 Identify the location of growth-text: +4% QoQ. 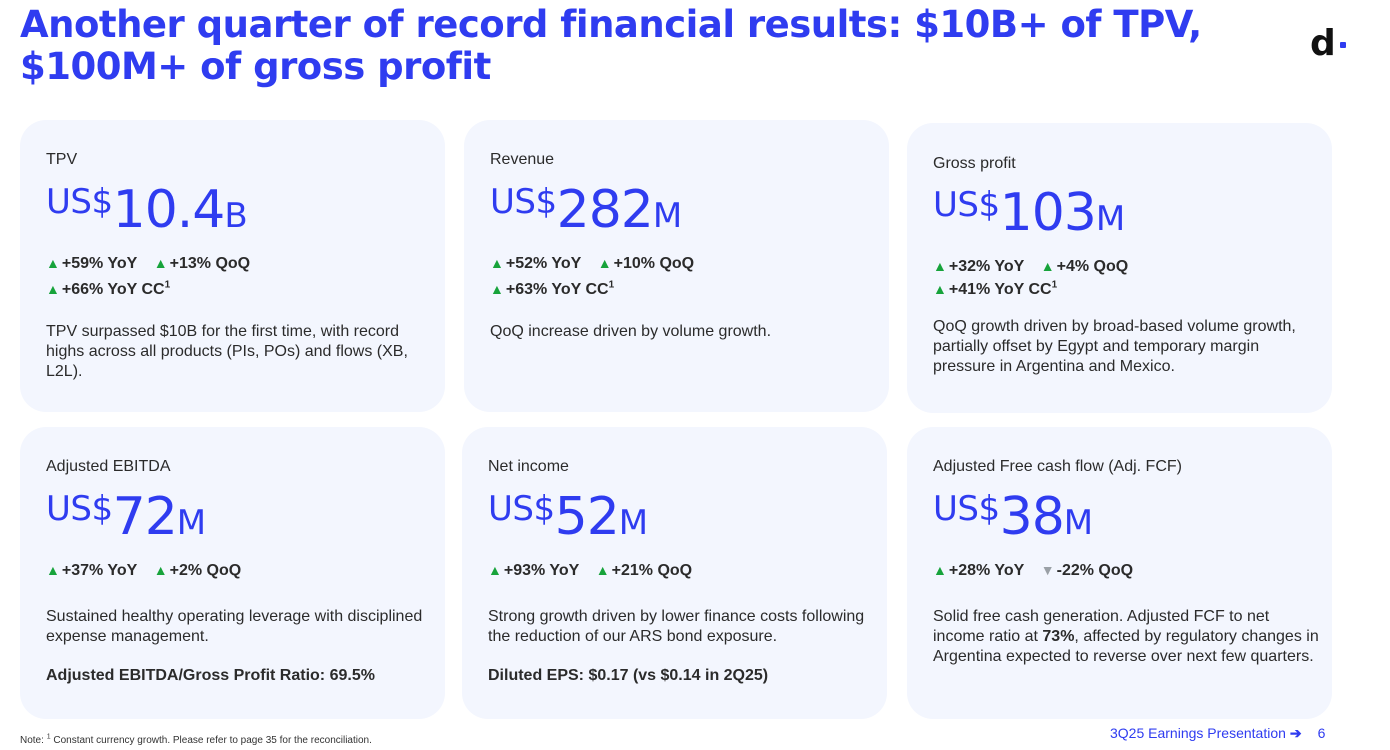
(1092, 266).